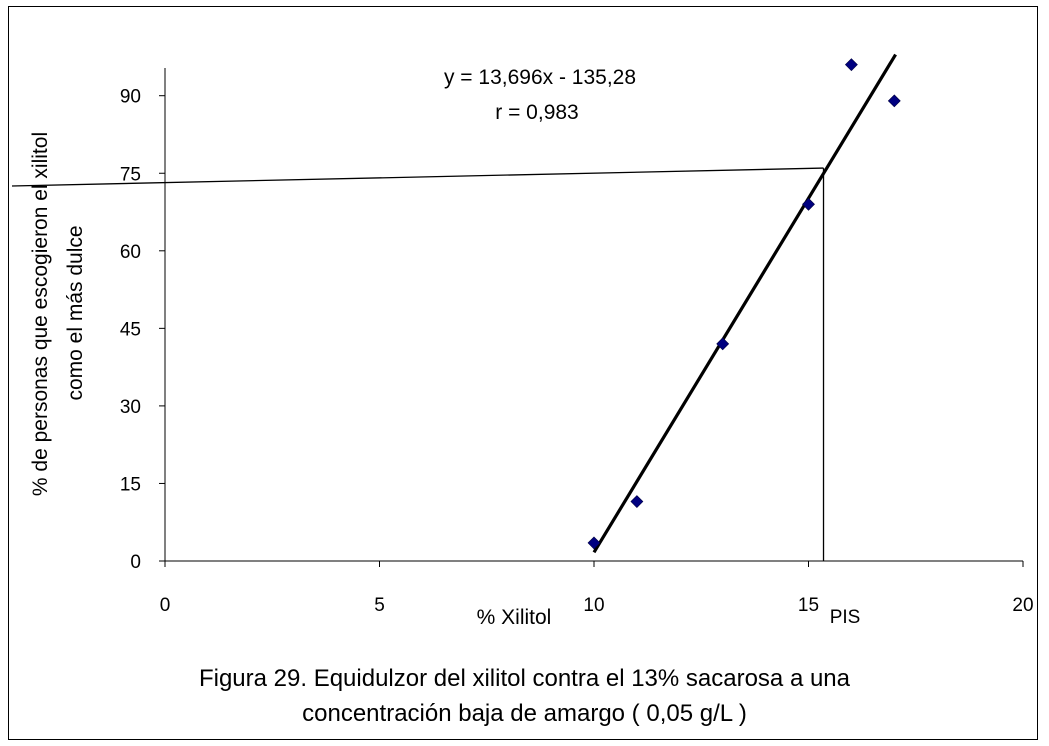 This screenshot has height=746, width=1049. What do you see at coordinates (130, 329) in the screenshot?
I see `y-tick-label: 45` at bounding box center [130, 329].